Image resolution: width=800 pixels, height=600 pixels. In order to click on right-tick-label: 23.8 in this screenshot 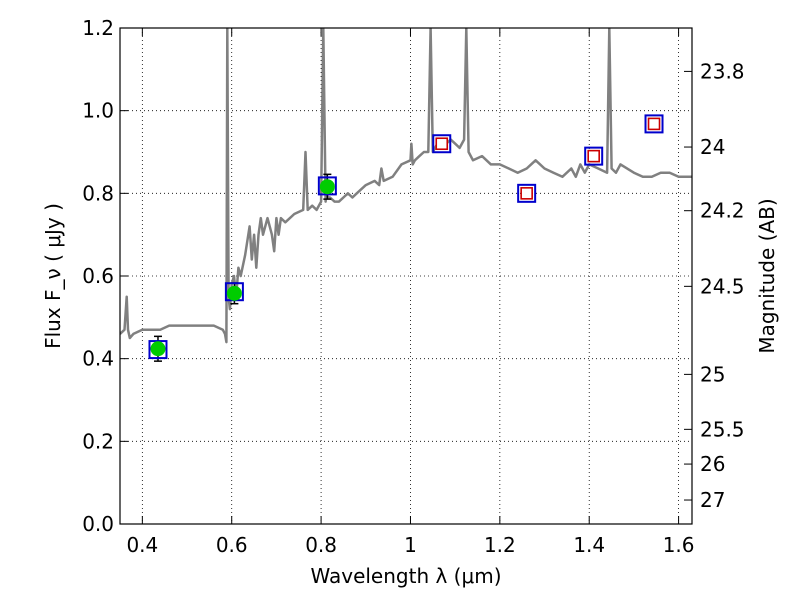, I will do `click(722, 71)`.